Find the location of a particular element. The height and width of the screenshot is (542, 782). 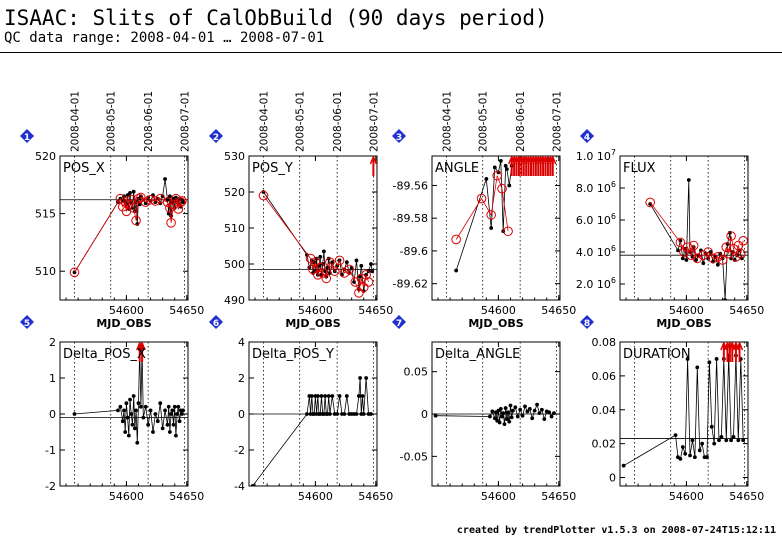

y-tick-label: 520 is located at coordinates (45, 156).